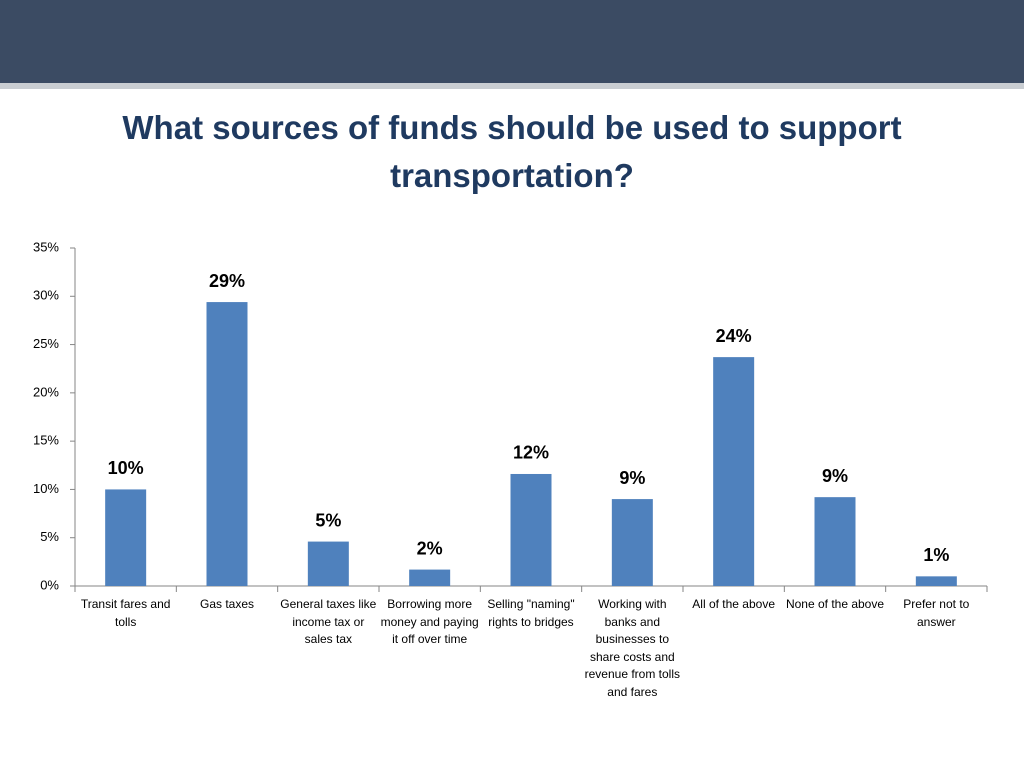 This screenshot has height=768, width=1024. I want to click on y-tick-label: 10%, so click(46, 488).